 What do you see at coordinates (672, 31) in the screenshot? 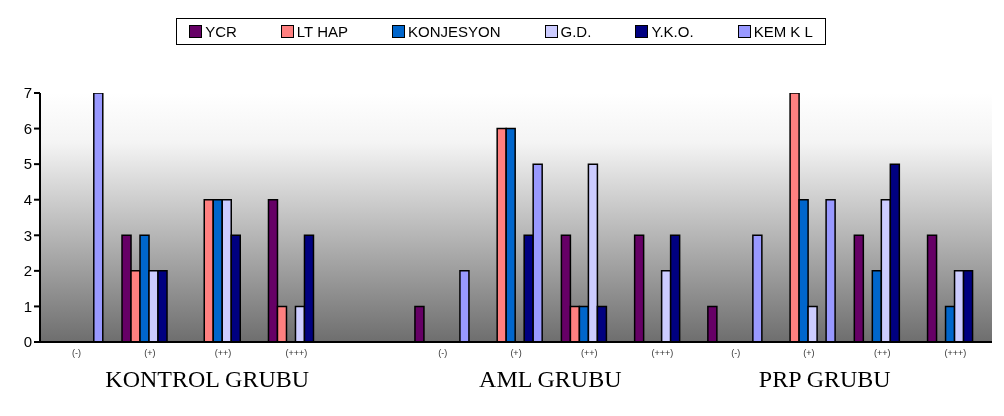
I see `legend-label: Y.K.O.` at bounding box center [672, 31].